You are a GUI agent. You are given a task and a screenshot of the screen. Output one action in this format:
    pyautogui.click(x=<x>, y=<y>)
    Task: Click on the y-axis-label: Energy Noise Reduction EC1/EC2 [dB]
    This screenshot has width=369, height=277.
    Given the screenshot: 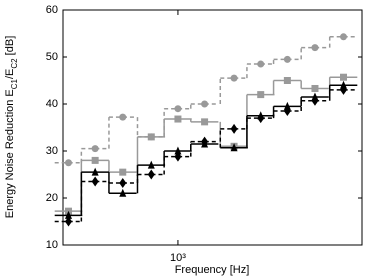 What is the action you would take?
    pyautogui.click(x=11, y=127)
    